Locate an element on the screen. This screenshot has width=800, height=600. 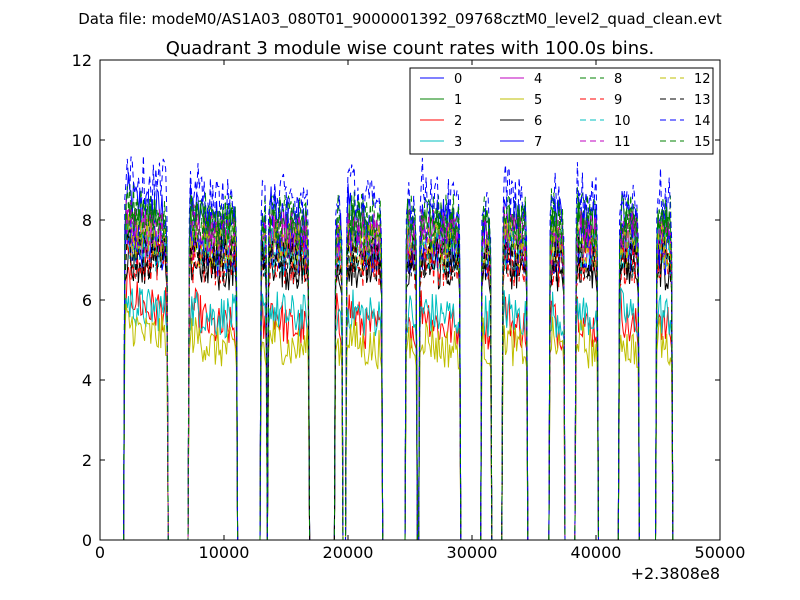
x-tick-label: 20000 is located at coordinates (348, 552).